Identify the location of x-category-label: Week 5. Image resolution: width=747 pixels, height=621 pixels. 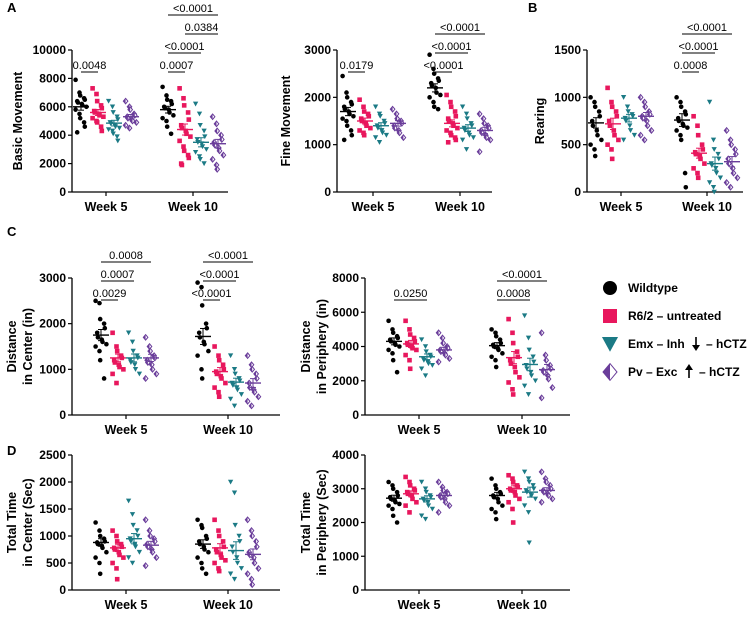
(106, 207).